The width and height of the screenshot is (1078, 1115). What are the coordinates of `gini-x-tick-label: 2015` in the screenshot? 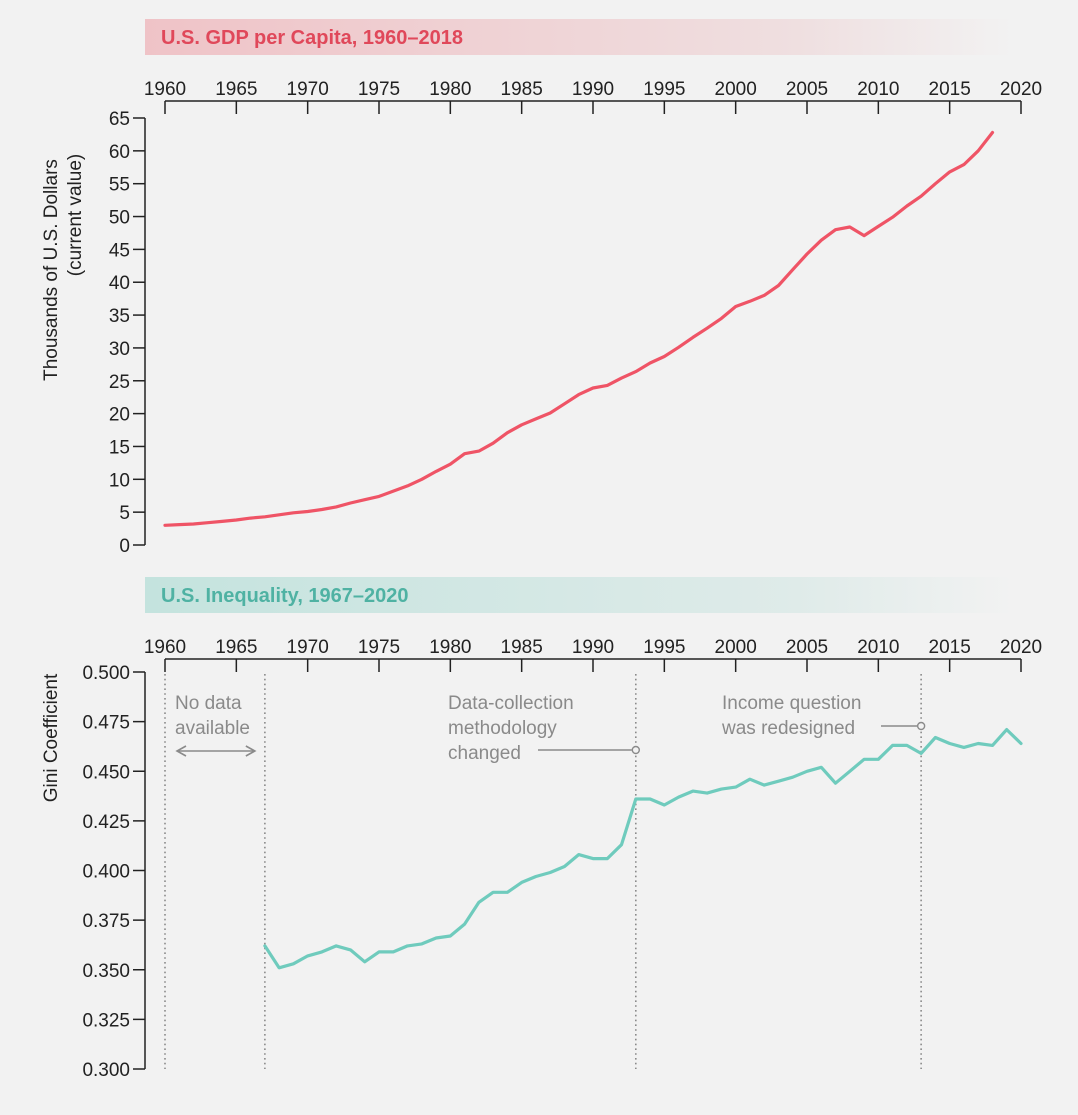 It's located at (950, 647).